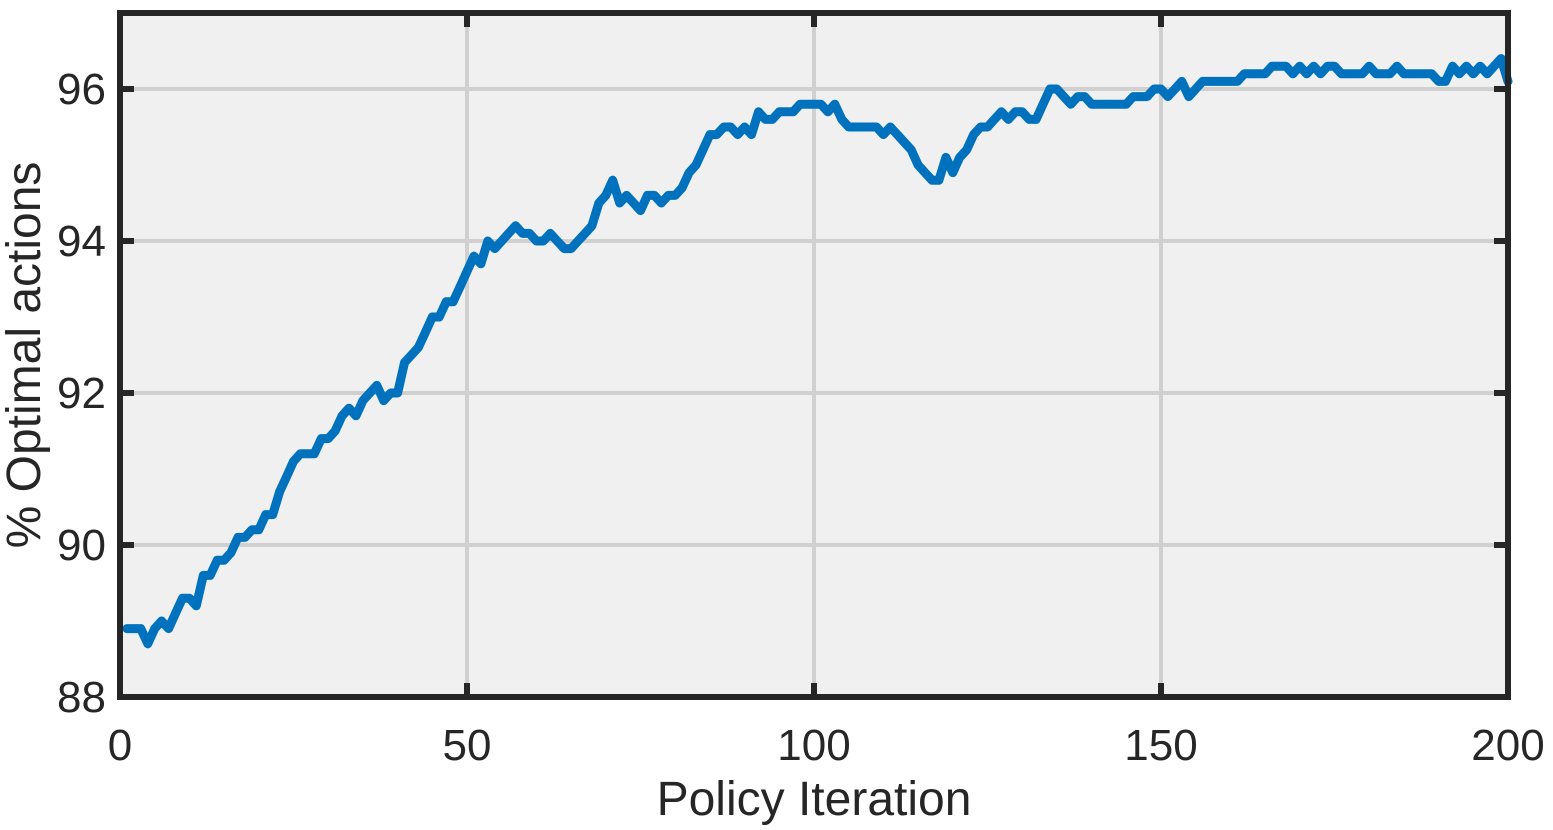  What do you see at coordinates (814, 799) in the screenshot?
I see `x-axis-label: Policy Iteration` at bounding box center [814, 799].